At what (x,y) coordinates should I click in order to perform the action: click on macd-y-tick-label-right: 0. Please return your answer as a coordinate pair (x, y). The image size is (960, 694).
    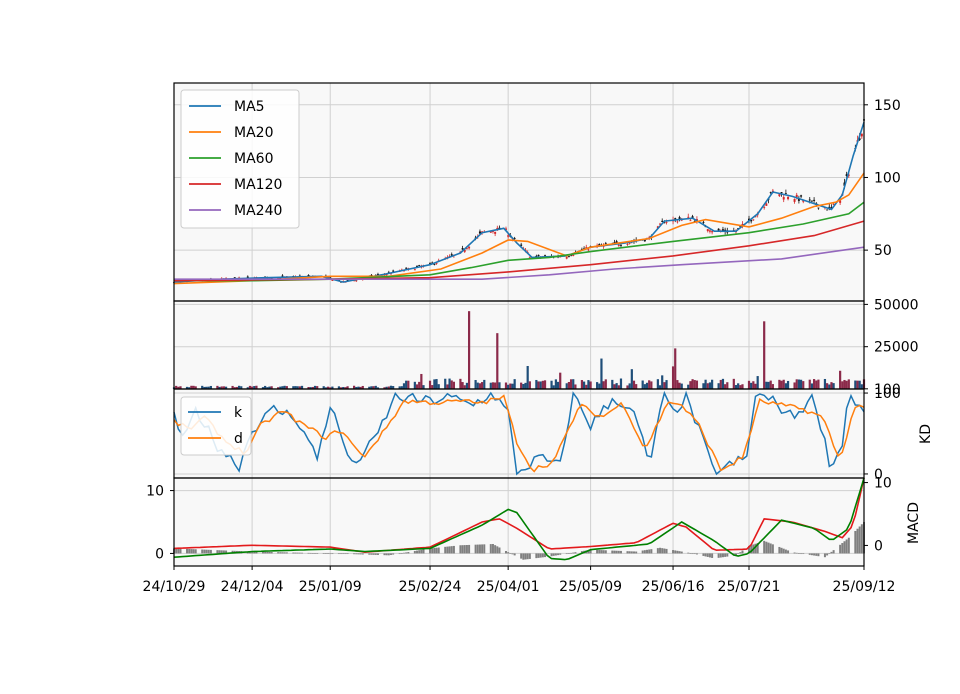
    Looking at the image, I should click on (878, 546).